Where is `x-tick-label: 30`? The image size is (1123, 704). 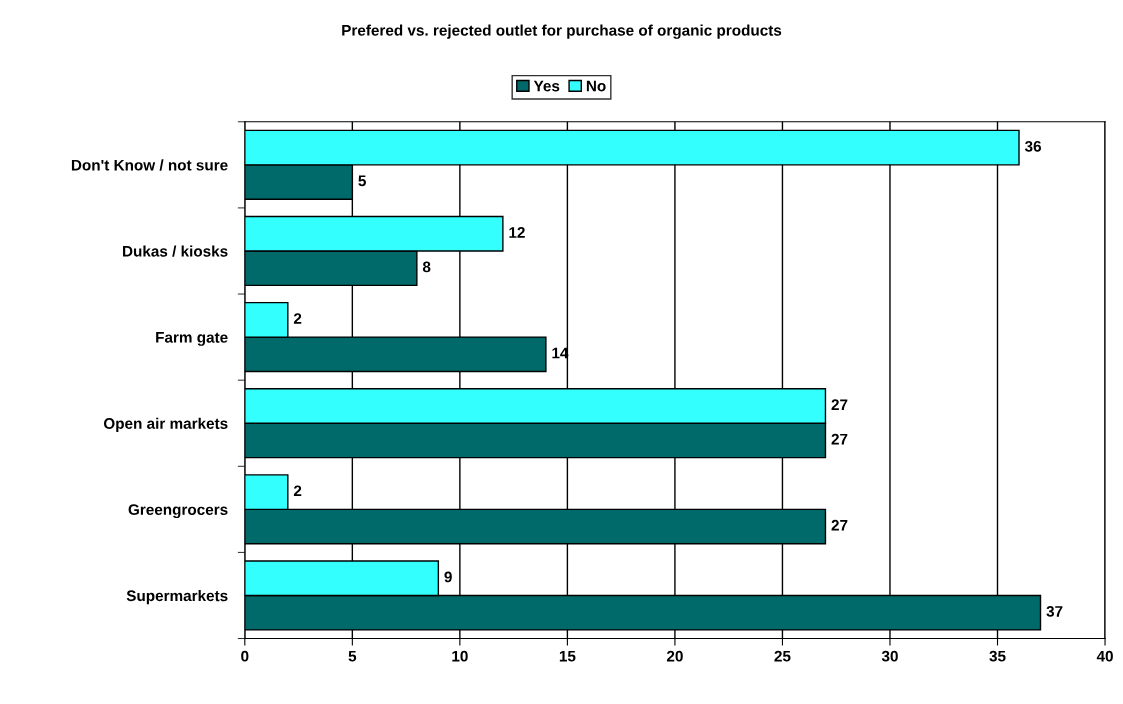 x-tick-label: 30 is located at coordinates (889, 656).